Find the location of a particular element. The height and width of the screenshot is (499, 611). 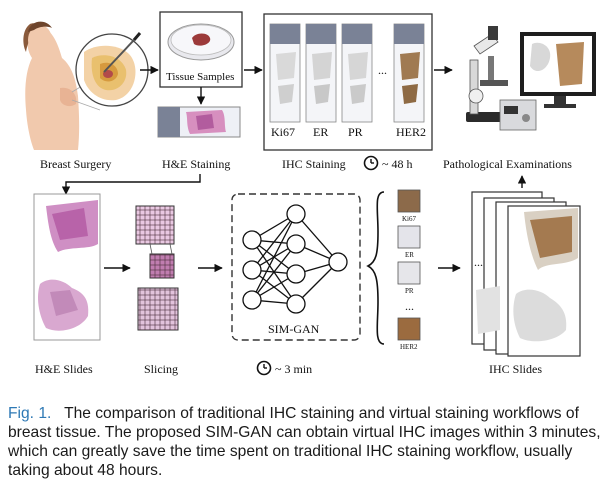

ihc-time-label: ~ 48 h is located at coordinates (397, 164).